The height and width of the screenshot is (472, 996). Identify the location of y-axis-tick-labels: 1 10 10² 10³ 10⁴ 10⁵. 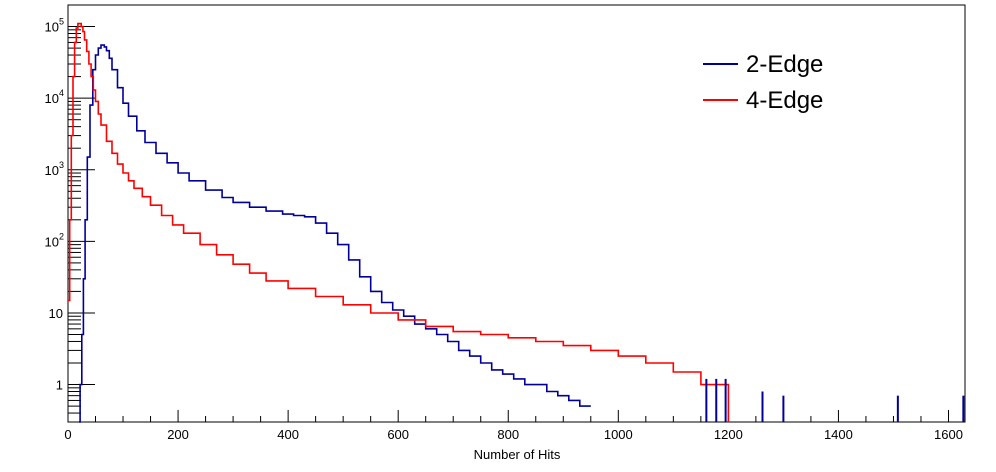
(54, 205).